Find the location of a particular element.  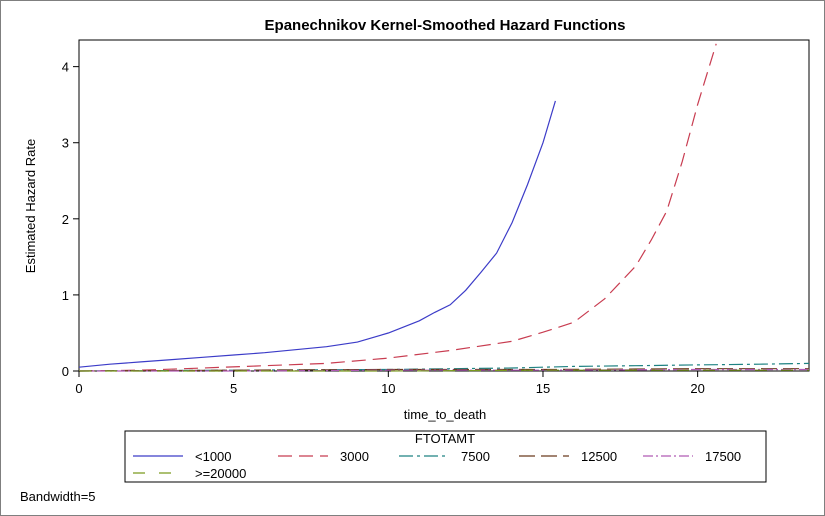

x-tick-label: 5 is located at coordinates (233, 388).